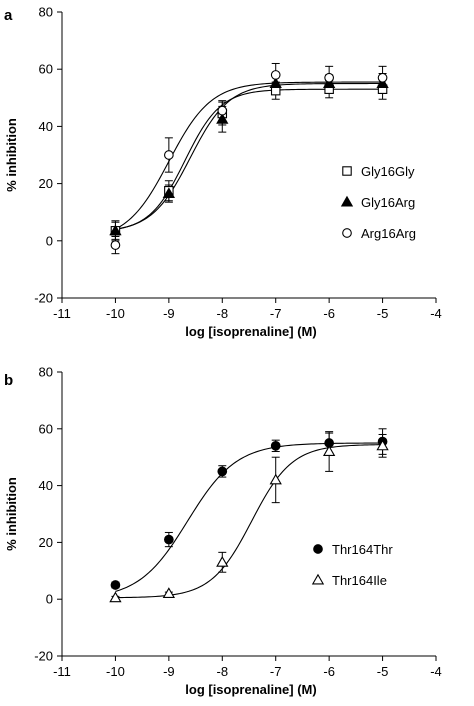 The image size is (474, 706). Describe the element at coordinates (388, 233) in the screenshot. I see `legend-label: Arg16Arg` at that location.